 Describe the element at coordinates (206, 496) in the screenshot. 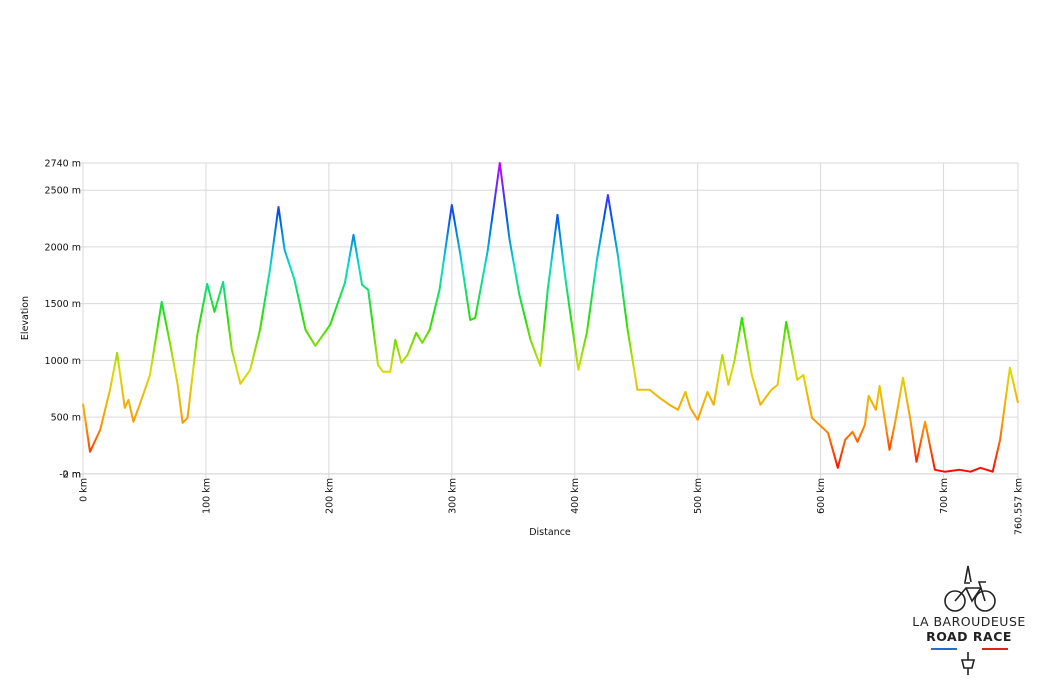

I see `x-tick-label: 100 km` at that location.